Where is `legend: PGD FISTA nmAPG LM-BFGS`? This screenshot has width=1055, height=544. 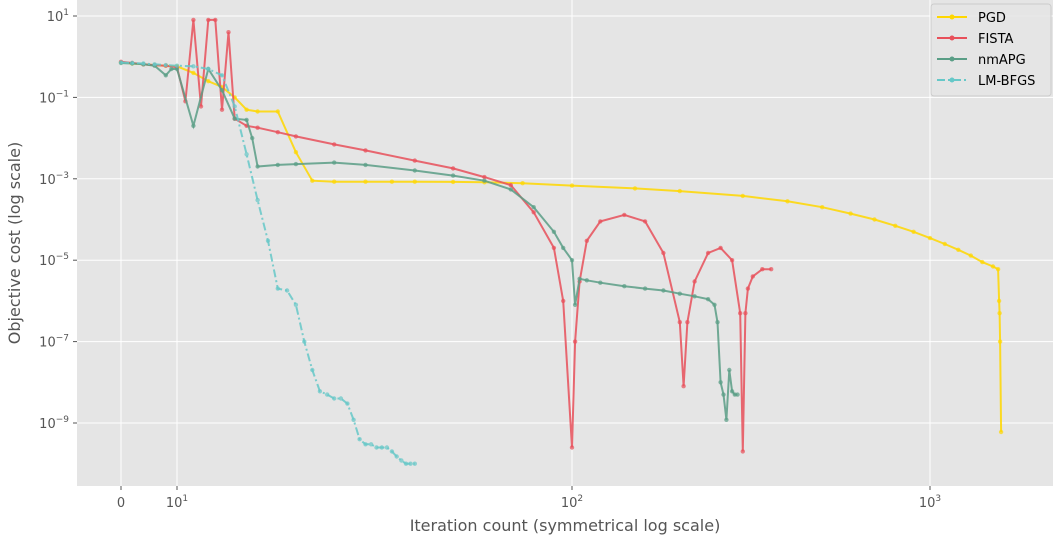
legend: PGD FISTA nmAPG LM-BFGS is located at coordinates (991, 50).